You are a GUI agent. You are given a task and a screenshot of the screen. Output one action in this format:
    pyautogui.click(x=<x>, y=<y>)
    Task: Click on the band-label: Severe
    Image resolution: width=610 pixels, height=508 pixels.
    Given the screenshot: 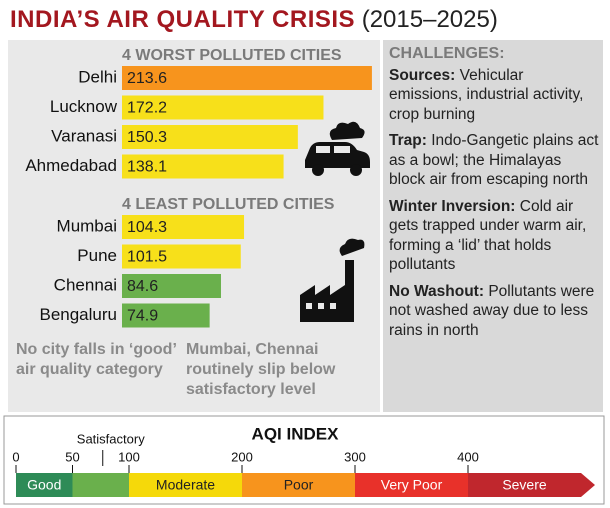 What is the action you would take?
    pyautogui.click(x=524, y=485)
    